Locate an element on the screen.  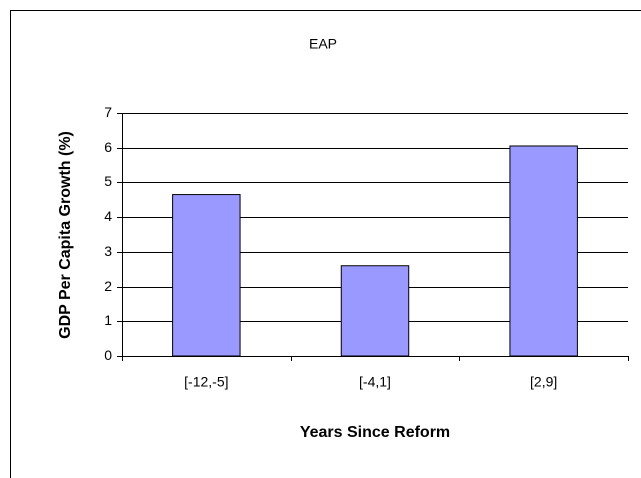
x-axis-title: Years Since Reform is located at coordinates (375, 432).